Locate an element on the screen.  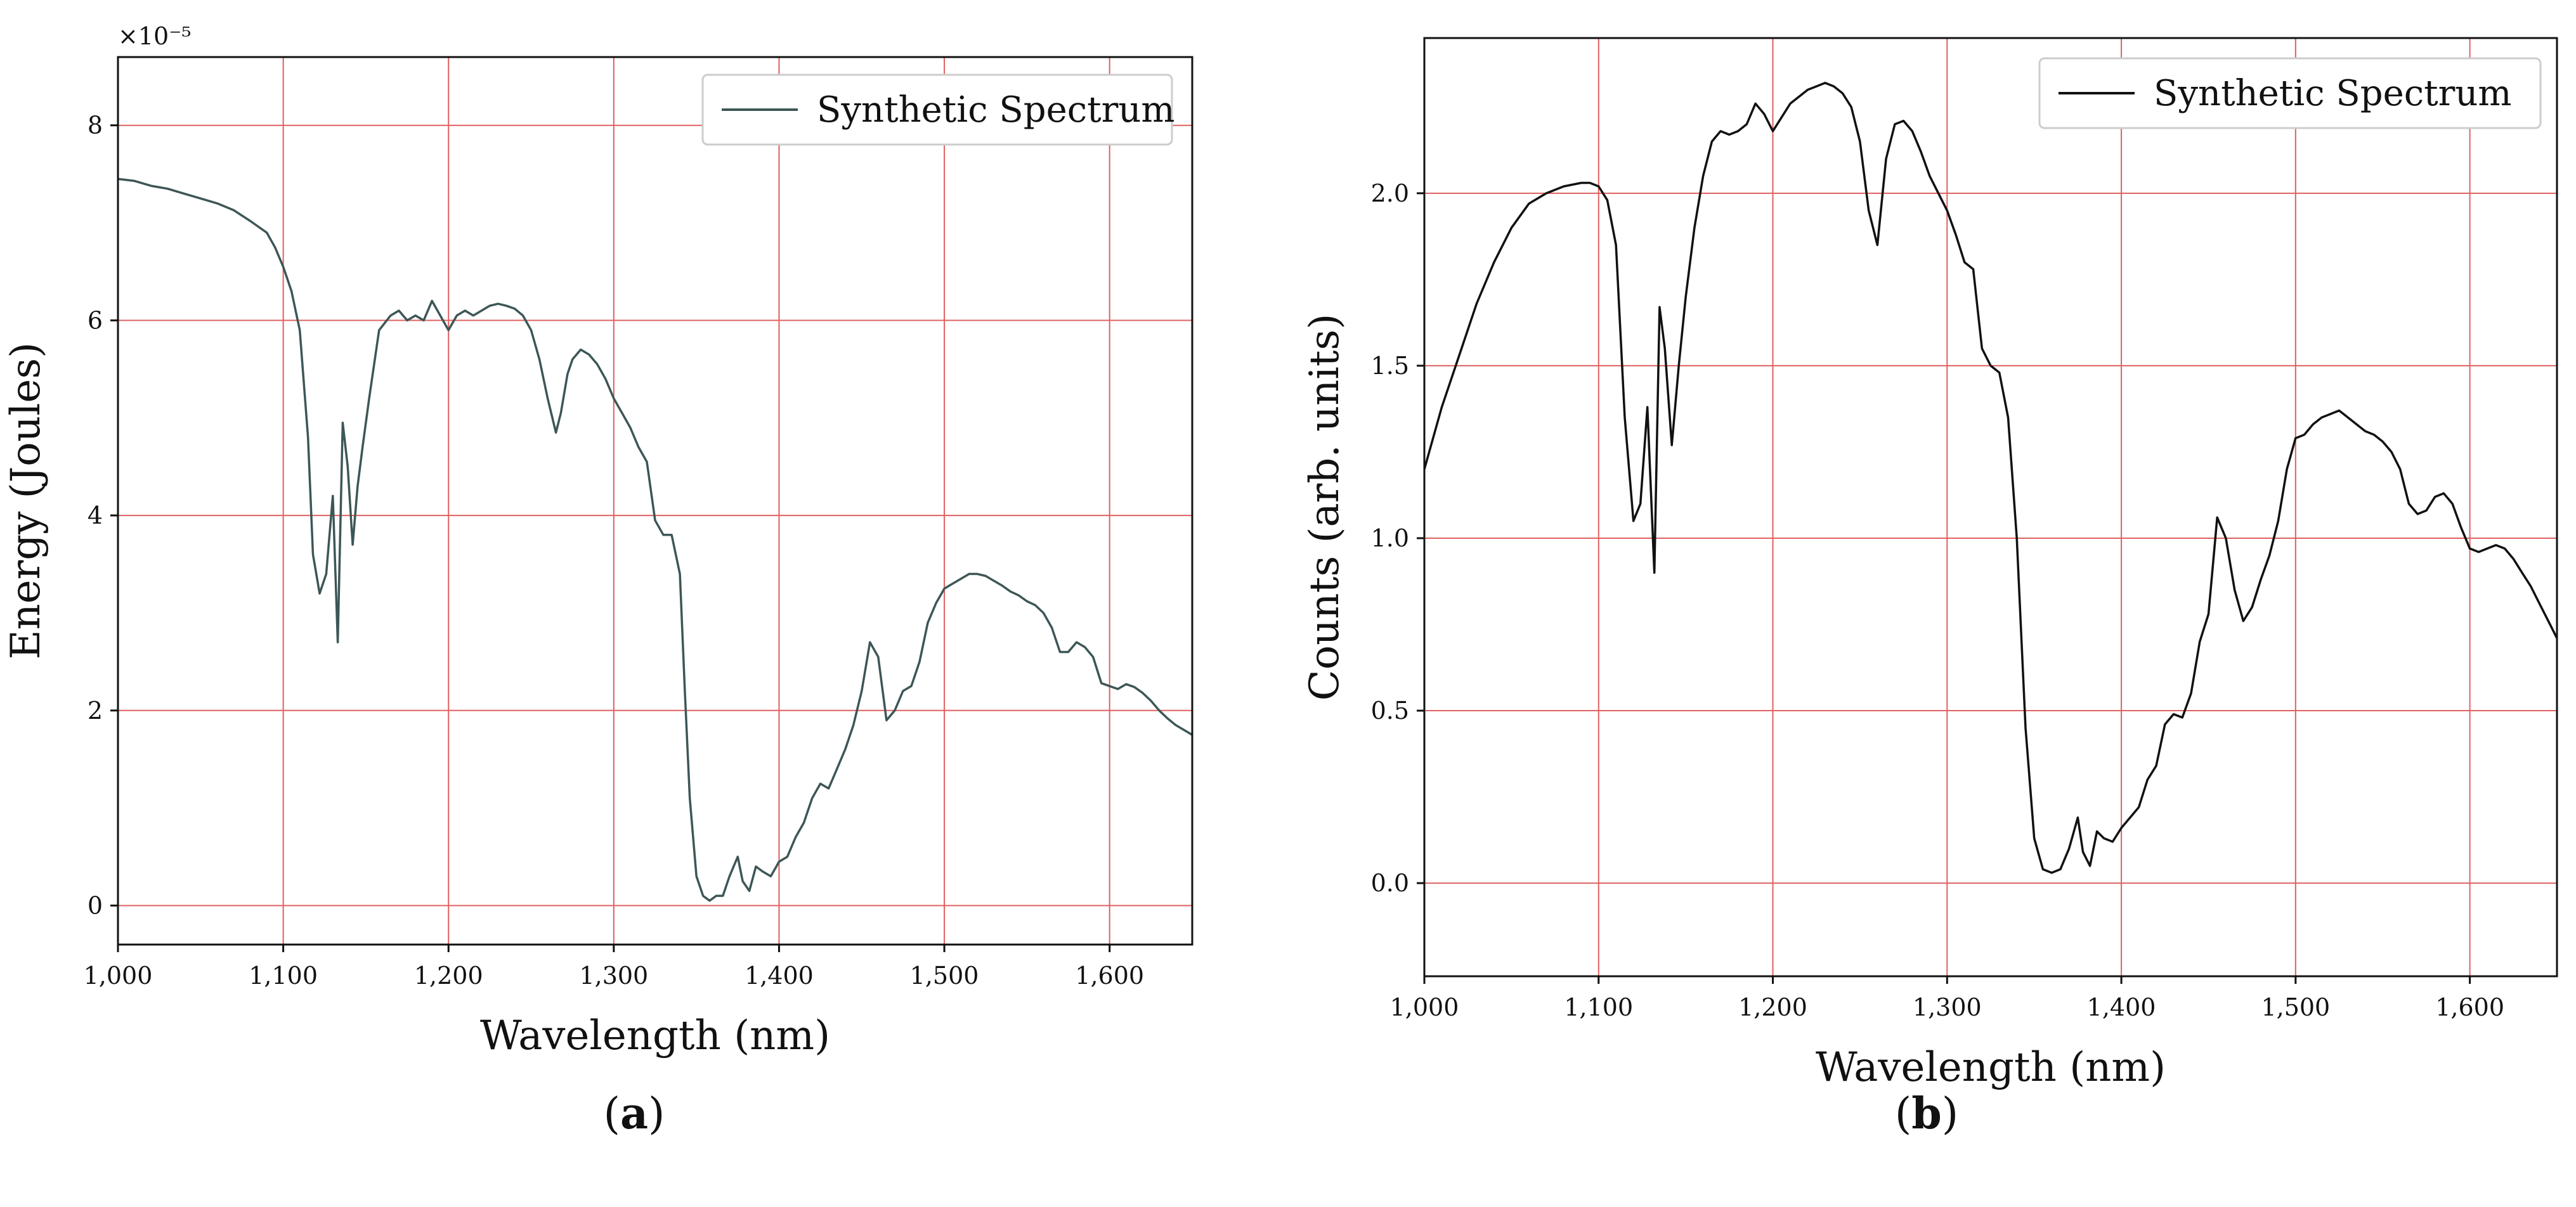
x-tick-label-a-3: 1,300 is located at coordinates (614, 976).